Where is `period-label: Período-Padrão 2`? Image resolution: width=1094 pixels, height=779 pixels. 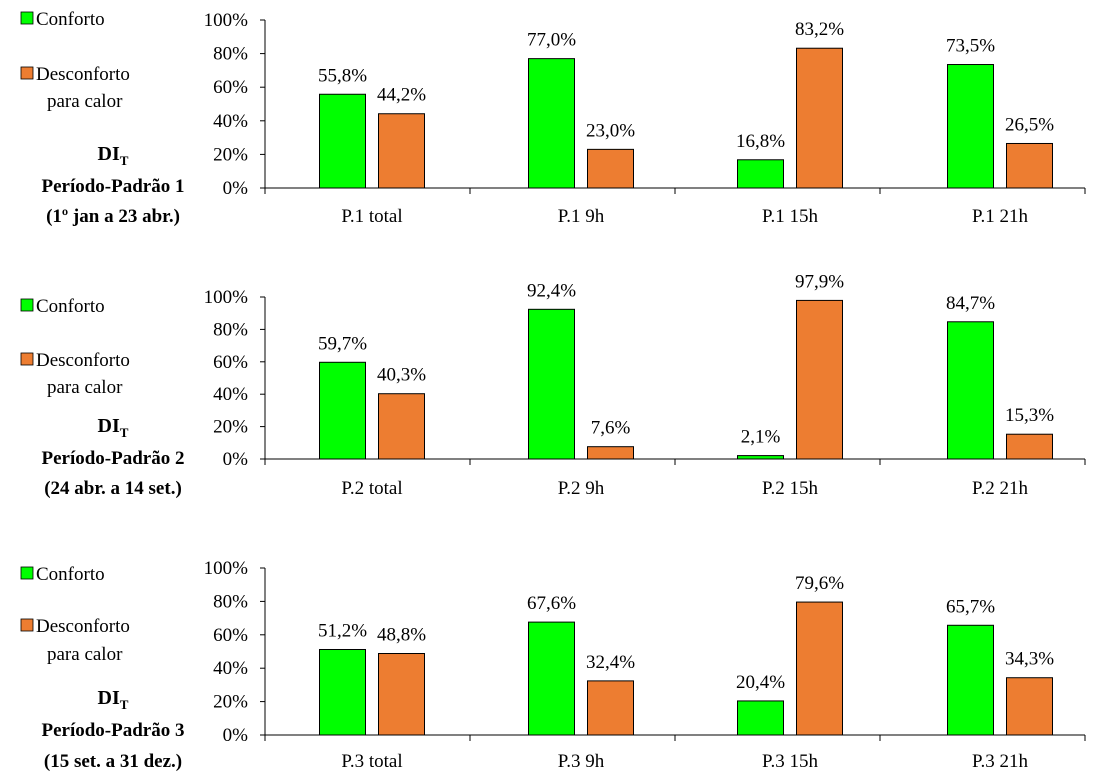
period-label: Período-Padrão 2 is located at coordinates (112, 458).